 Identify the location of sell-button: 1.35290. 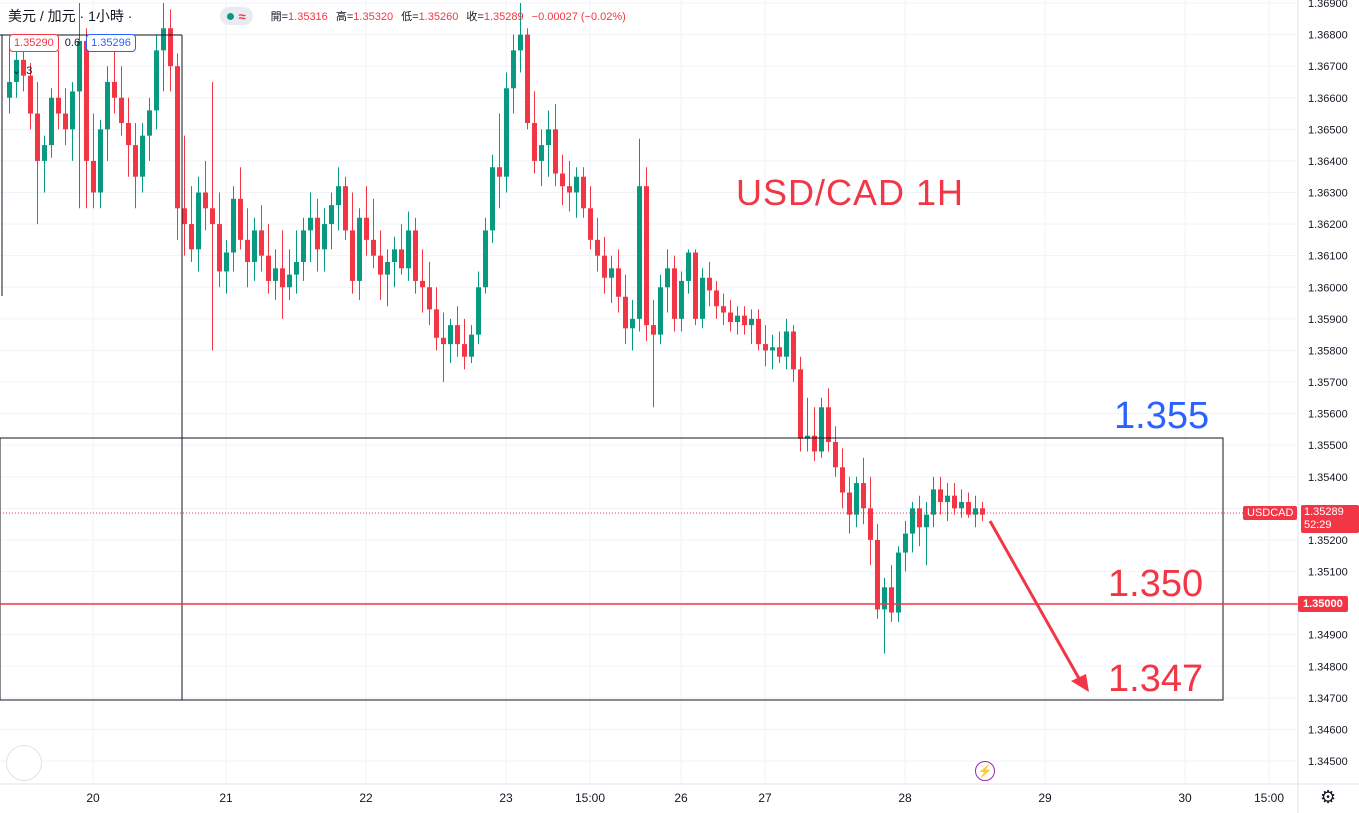
(34, 43).